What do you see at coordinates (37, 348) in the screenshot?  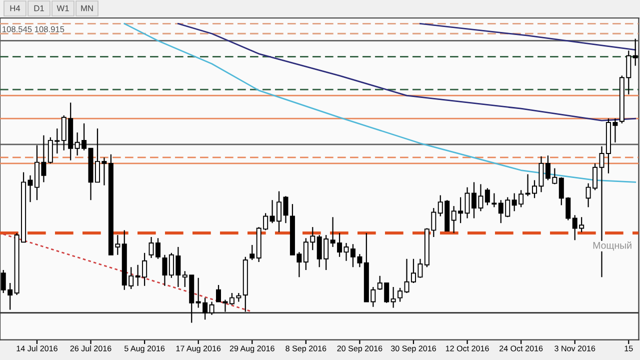 I see `x-tick-label: 14 Jul 2016` at bounding box center [37, 348].